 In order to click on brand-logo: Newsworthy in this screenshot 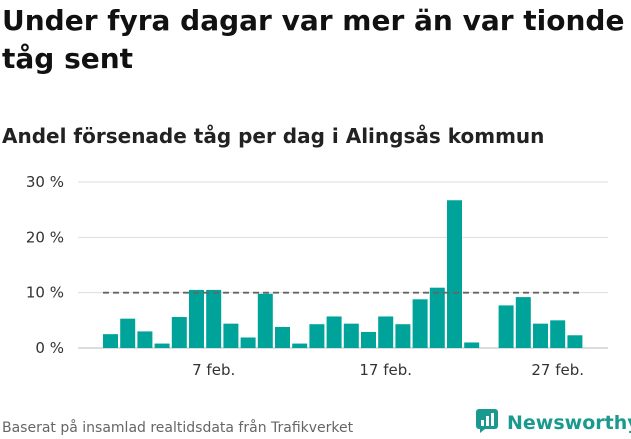, I will do `click(553, 423)`.